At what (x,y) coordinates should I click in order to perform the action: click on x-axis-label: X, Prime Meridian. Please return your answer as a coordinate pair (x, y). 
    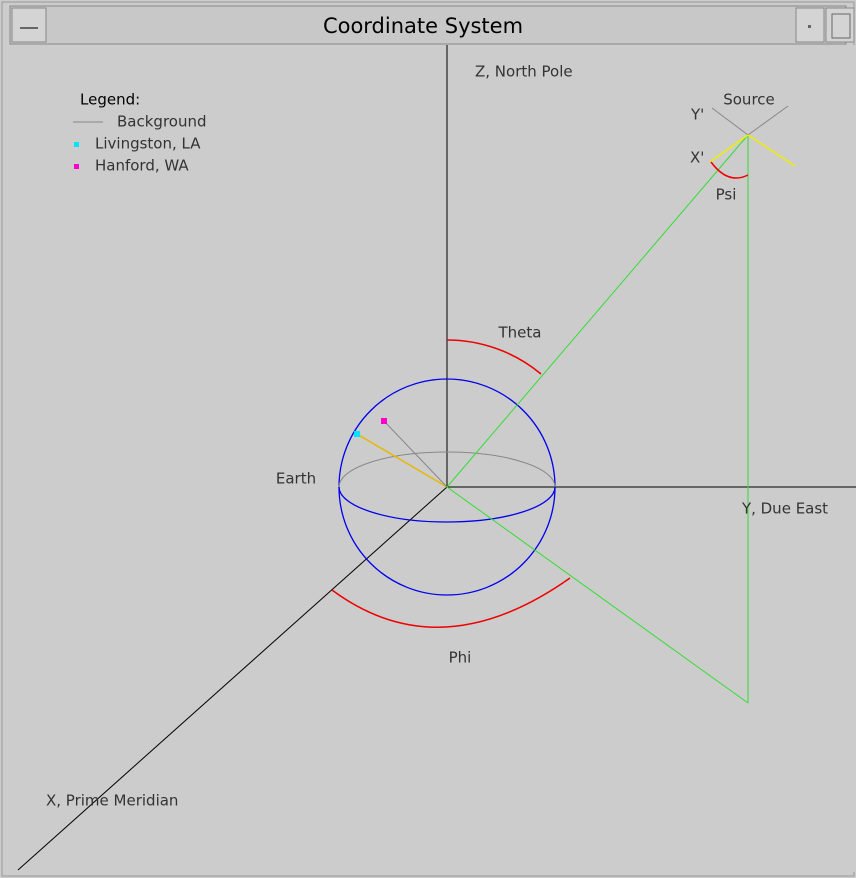
    Looking at the image, I should click on (112, 801).